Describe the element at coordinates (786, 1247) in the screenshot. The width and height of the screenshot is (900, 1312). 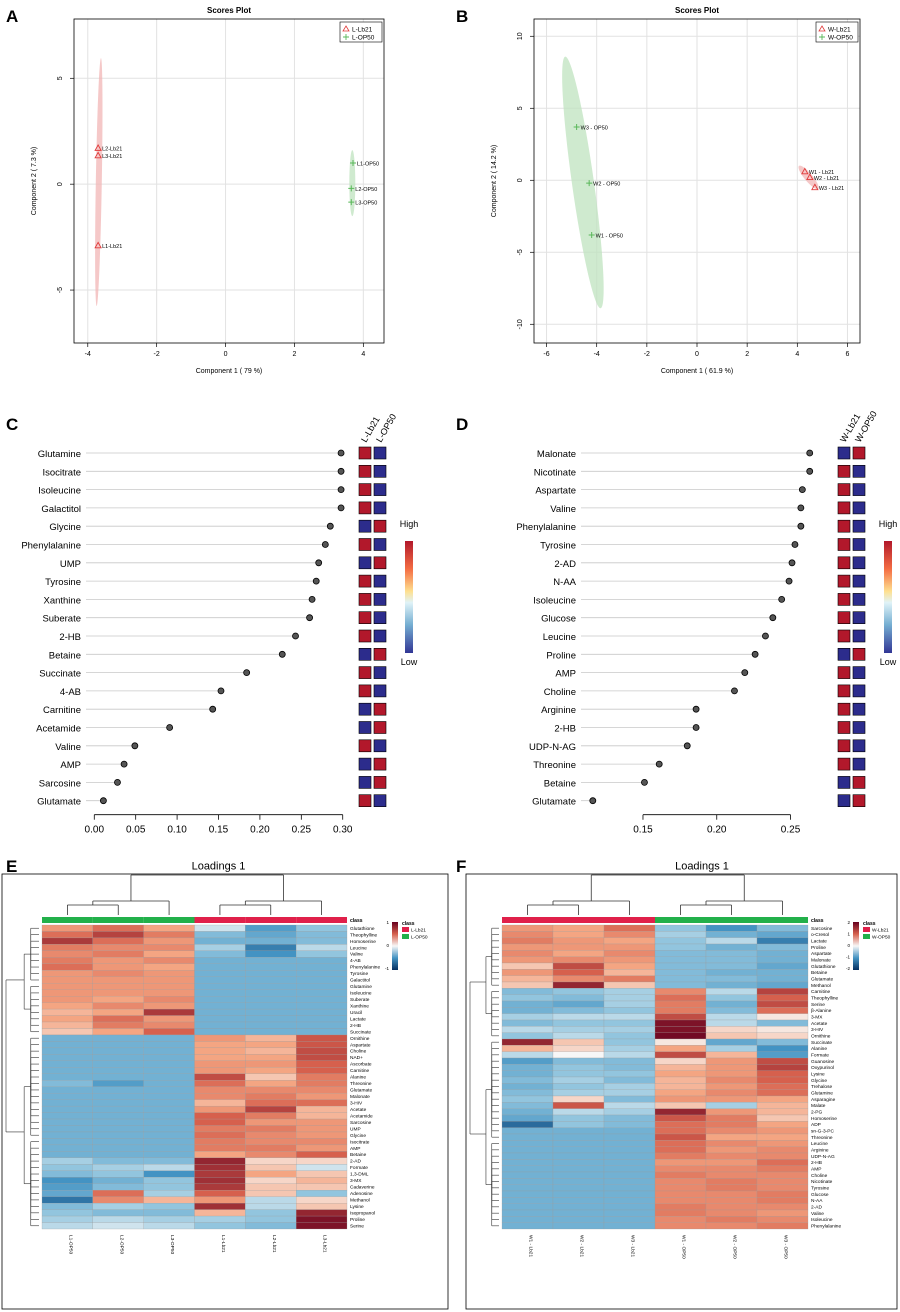
I see `column-label: W3 - OP50` at that location.